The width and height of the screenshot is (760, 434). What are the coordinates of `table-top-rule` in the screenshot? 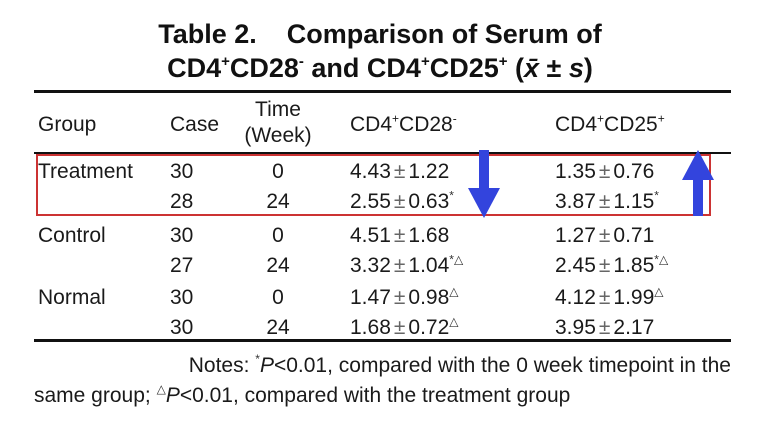 It's located at (382, 91).